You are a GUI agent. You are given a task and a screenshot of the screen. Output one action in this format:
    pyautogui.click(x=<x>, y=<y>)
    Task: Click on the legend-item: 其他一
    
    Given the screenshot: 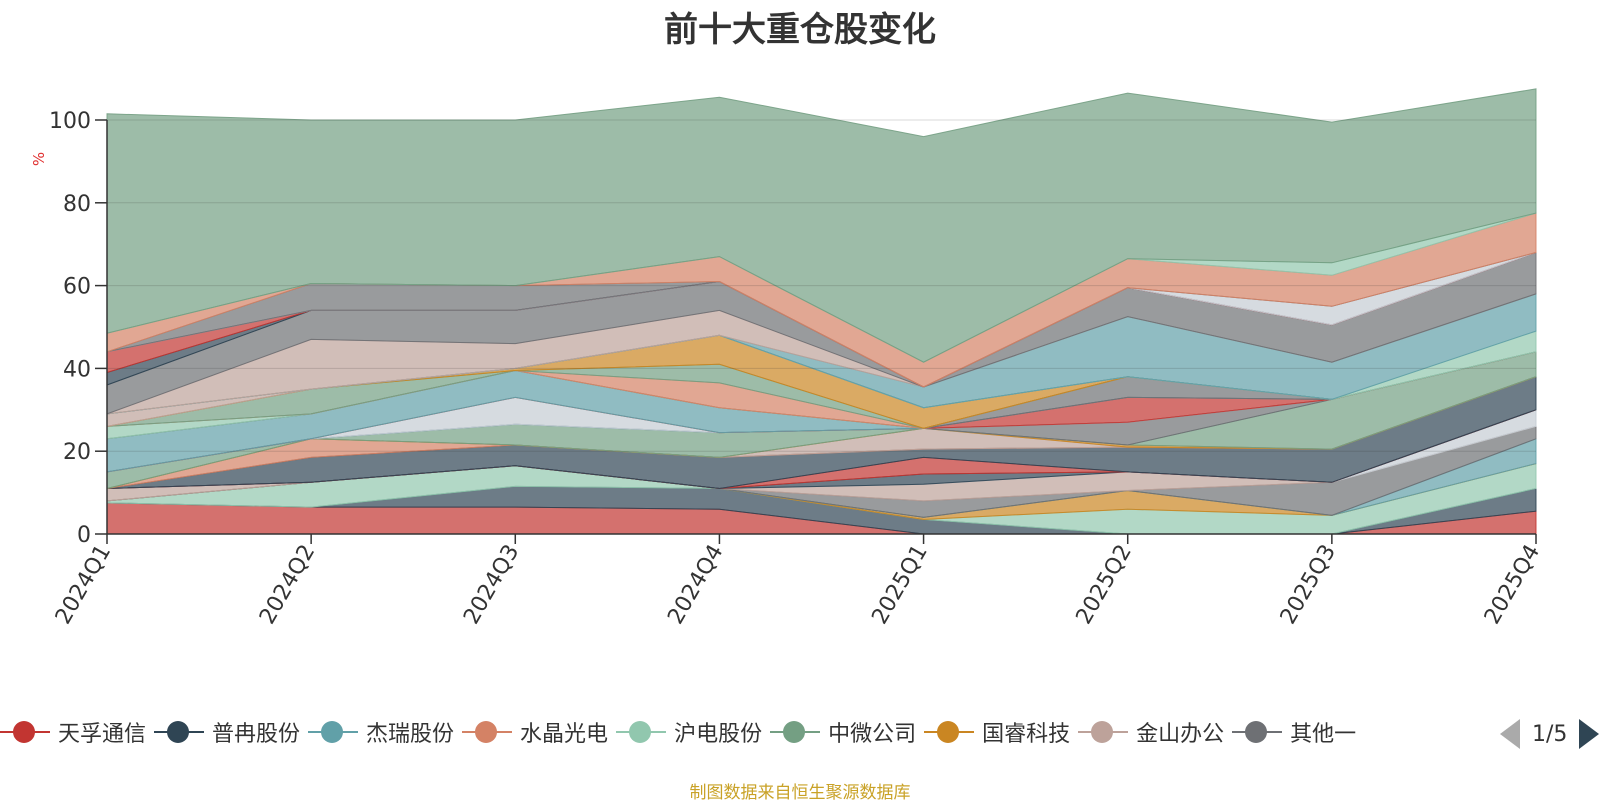 What is the action you would take?
    pyautogui.click(x=1294, y=732)
    